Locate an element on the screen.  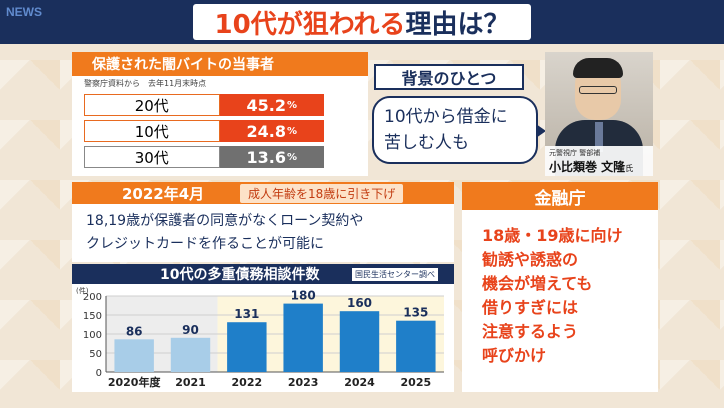
chart-title: 10代の多重債務相談件数 is located at coordinates (240, 275).